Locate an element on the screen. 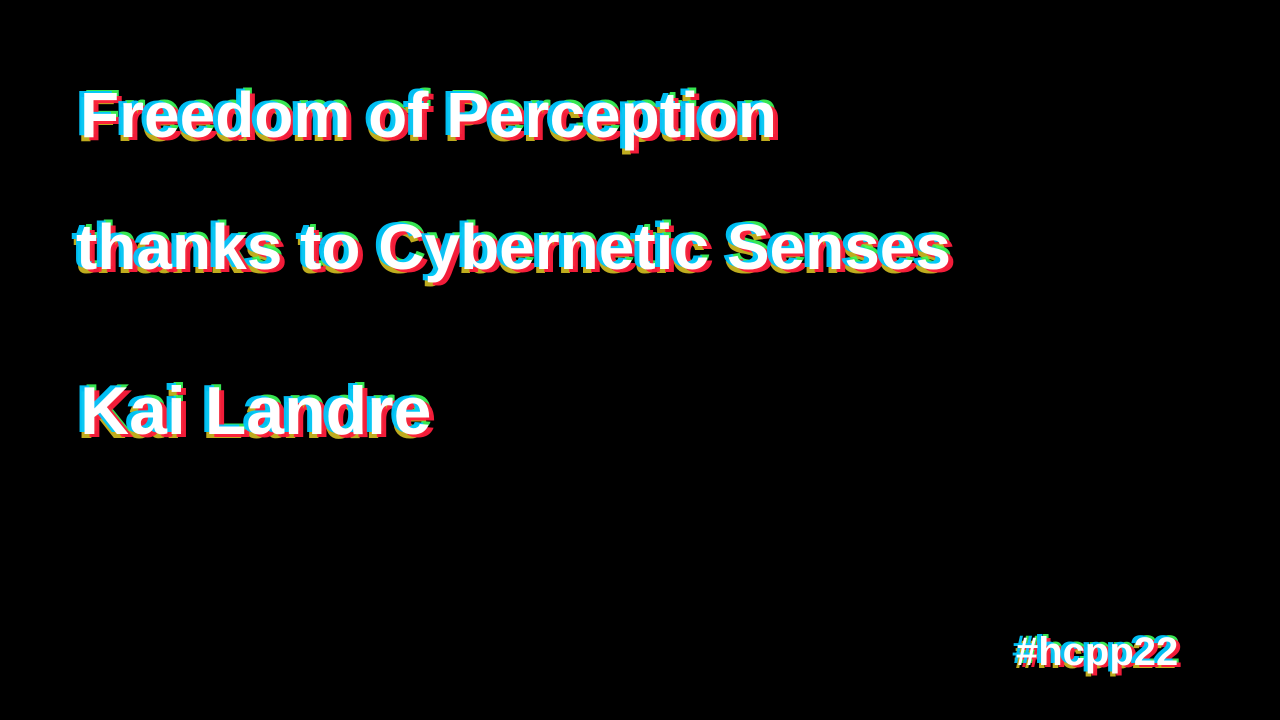  talk-title-line-2: thanks to Cybernetic Senses is located at coordinates (513, 247).